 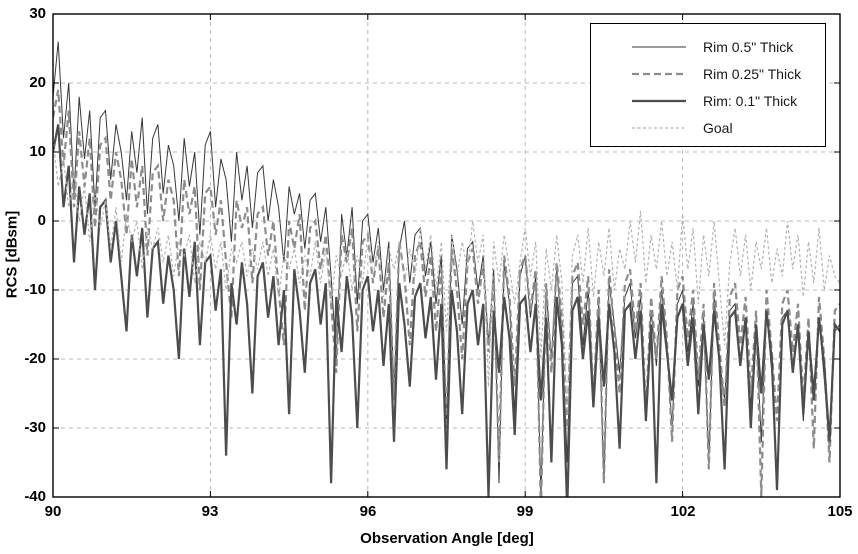 What do you see at coordinates (447, 538) in the screenshot?
I see `x-axis-label: Observation Angle [deg]` at bounding box center [447, 538].